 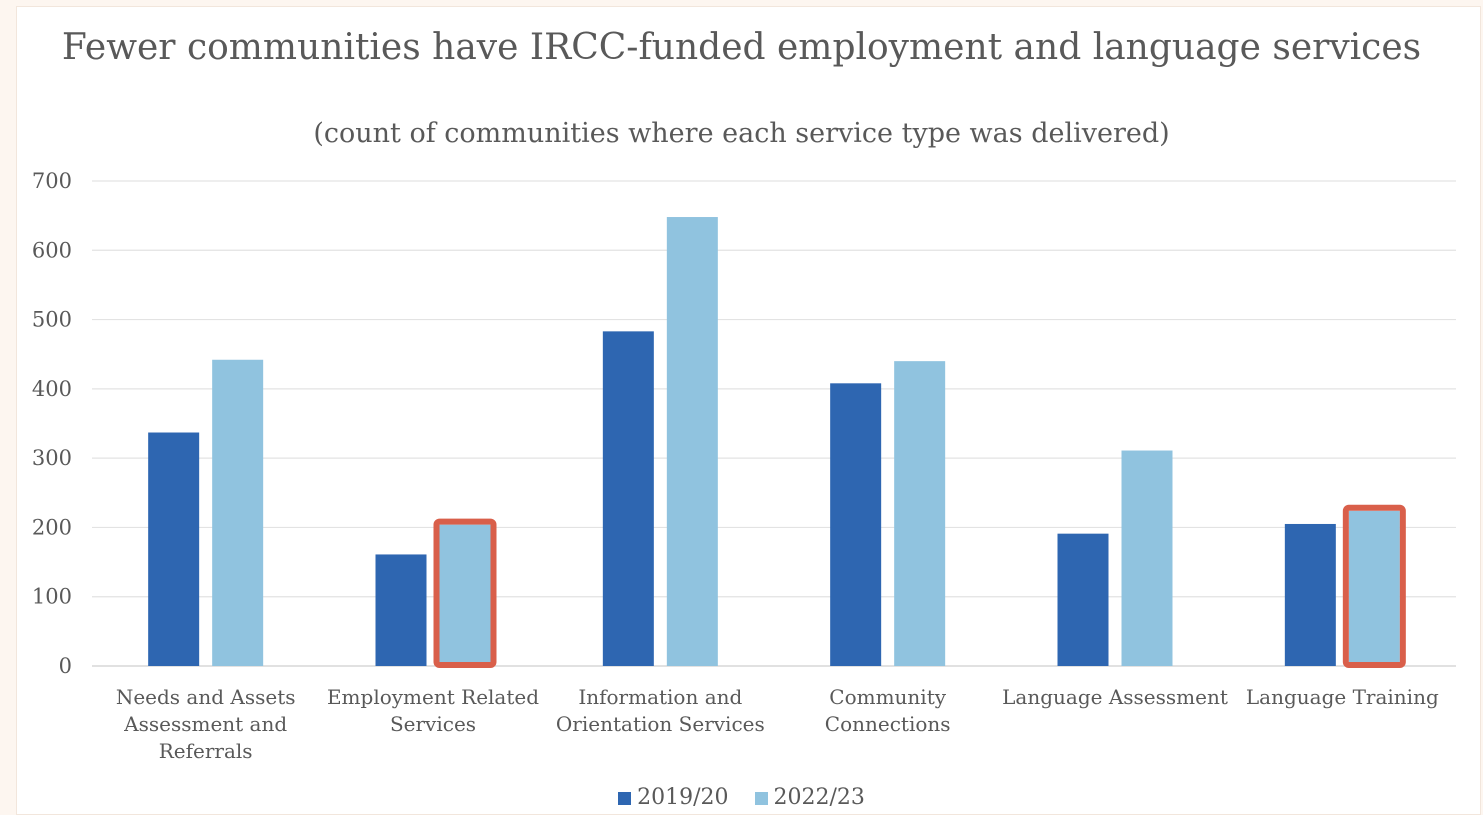 What do you see at coordinates (52, 389) in the screenshot?
I see `y-tick-label: 400` at bounding box center [52, 389].